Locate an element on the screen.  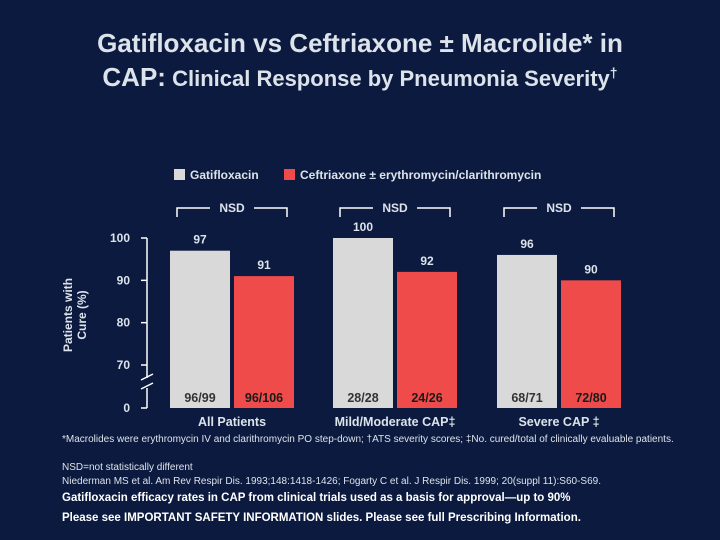
y-tick-label: 0 is located at coordinates (126, 408).